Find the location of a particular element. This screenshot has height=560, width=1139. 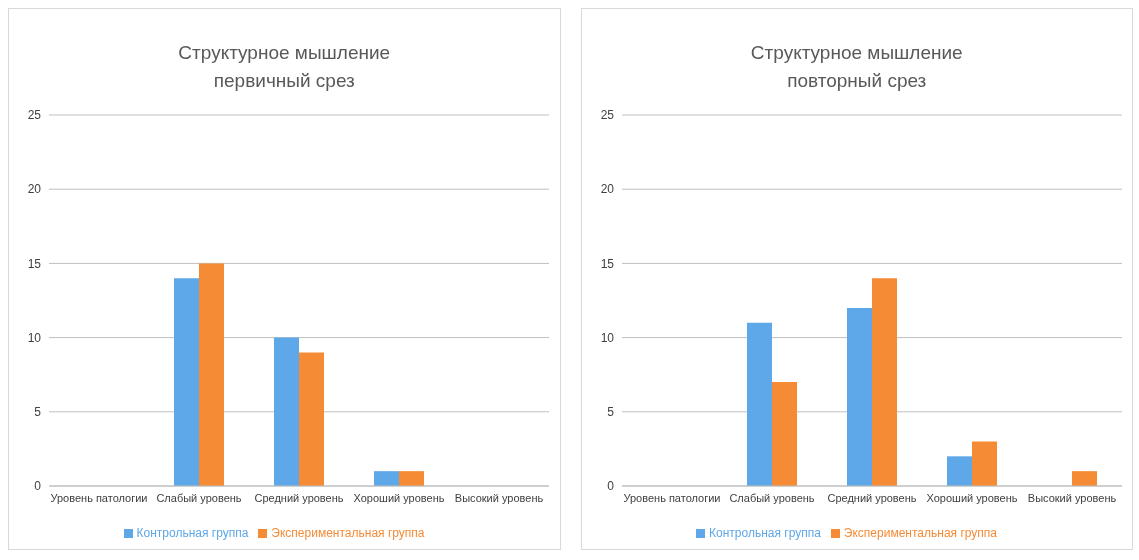

chart-subtitle: повторный срез is located at coordinates (857, 81).